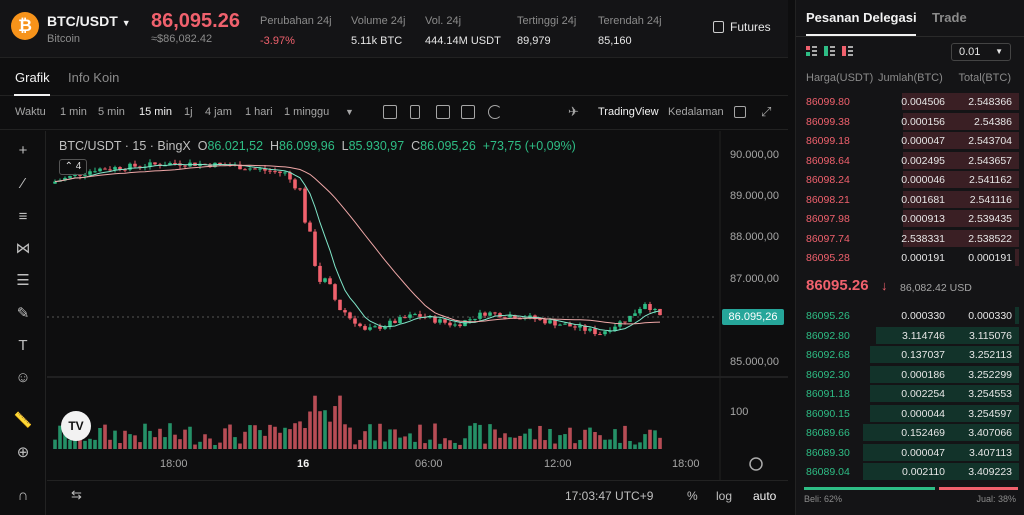 This screenshot has width=1024, height=515. Describe the element at coordinates (910, 219) in the screenshot. I see `ask-row: 86097.98 0.000913 2.539435` at that location.